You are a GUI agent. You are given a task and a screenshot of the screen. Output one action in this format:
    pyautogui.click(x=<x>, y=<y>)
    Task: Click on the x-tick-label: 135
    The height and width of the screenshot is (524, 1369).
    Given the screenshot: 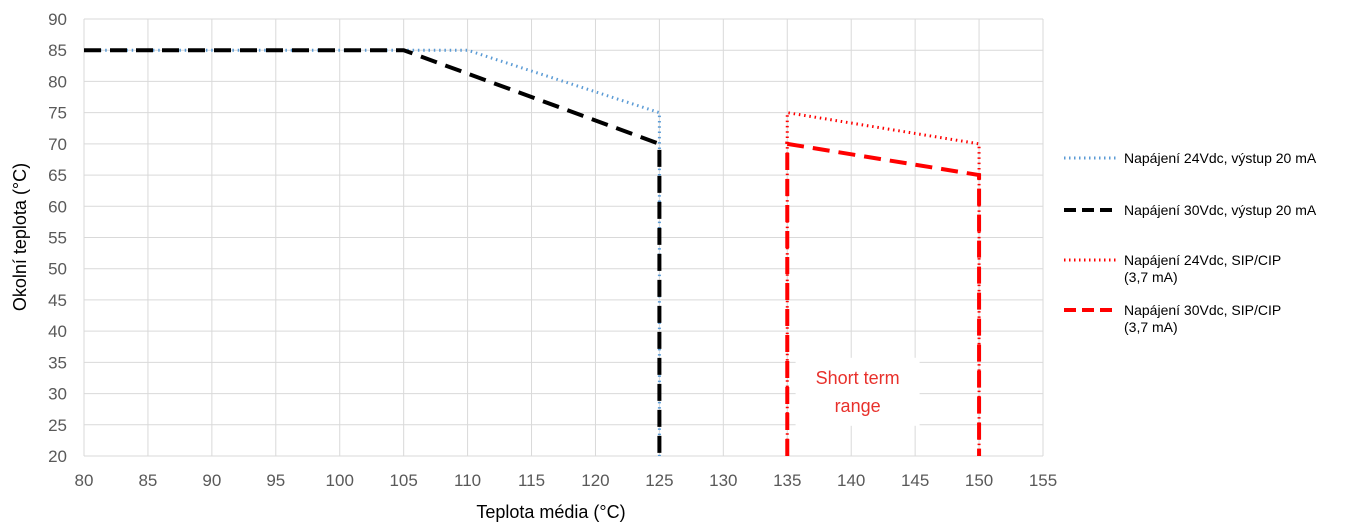 What is the action you would take?
    pyautogui.click(x=787, y=480)
    